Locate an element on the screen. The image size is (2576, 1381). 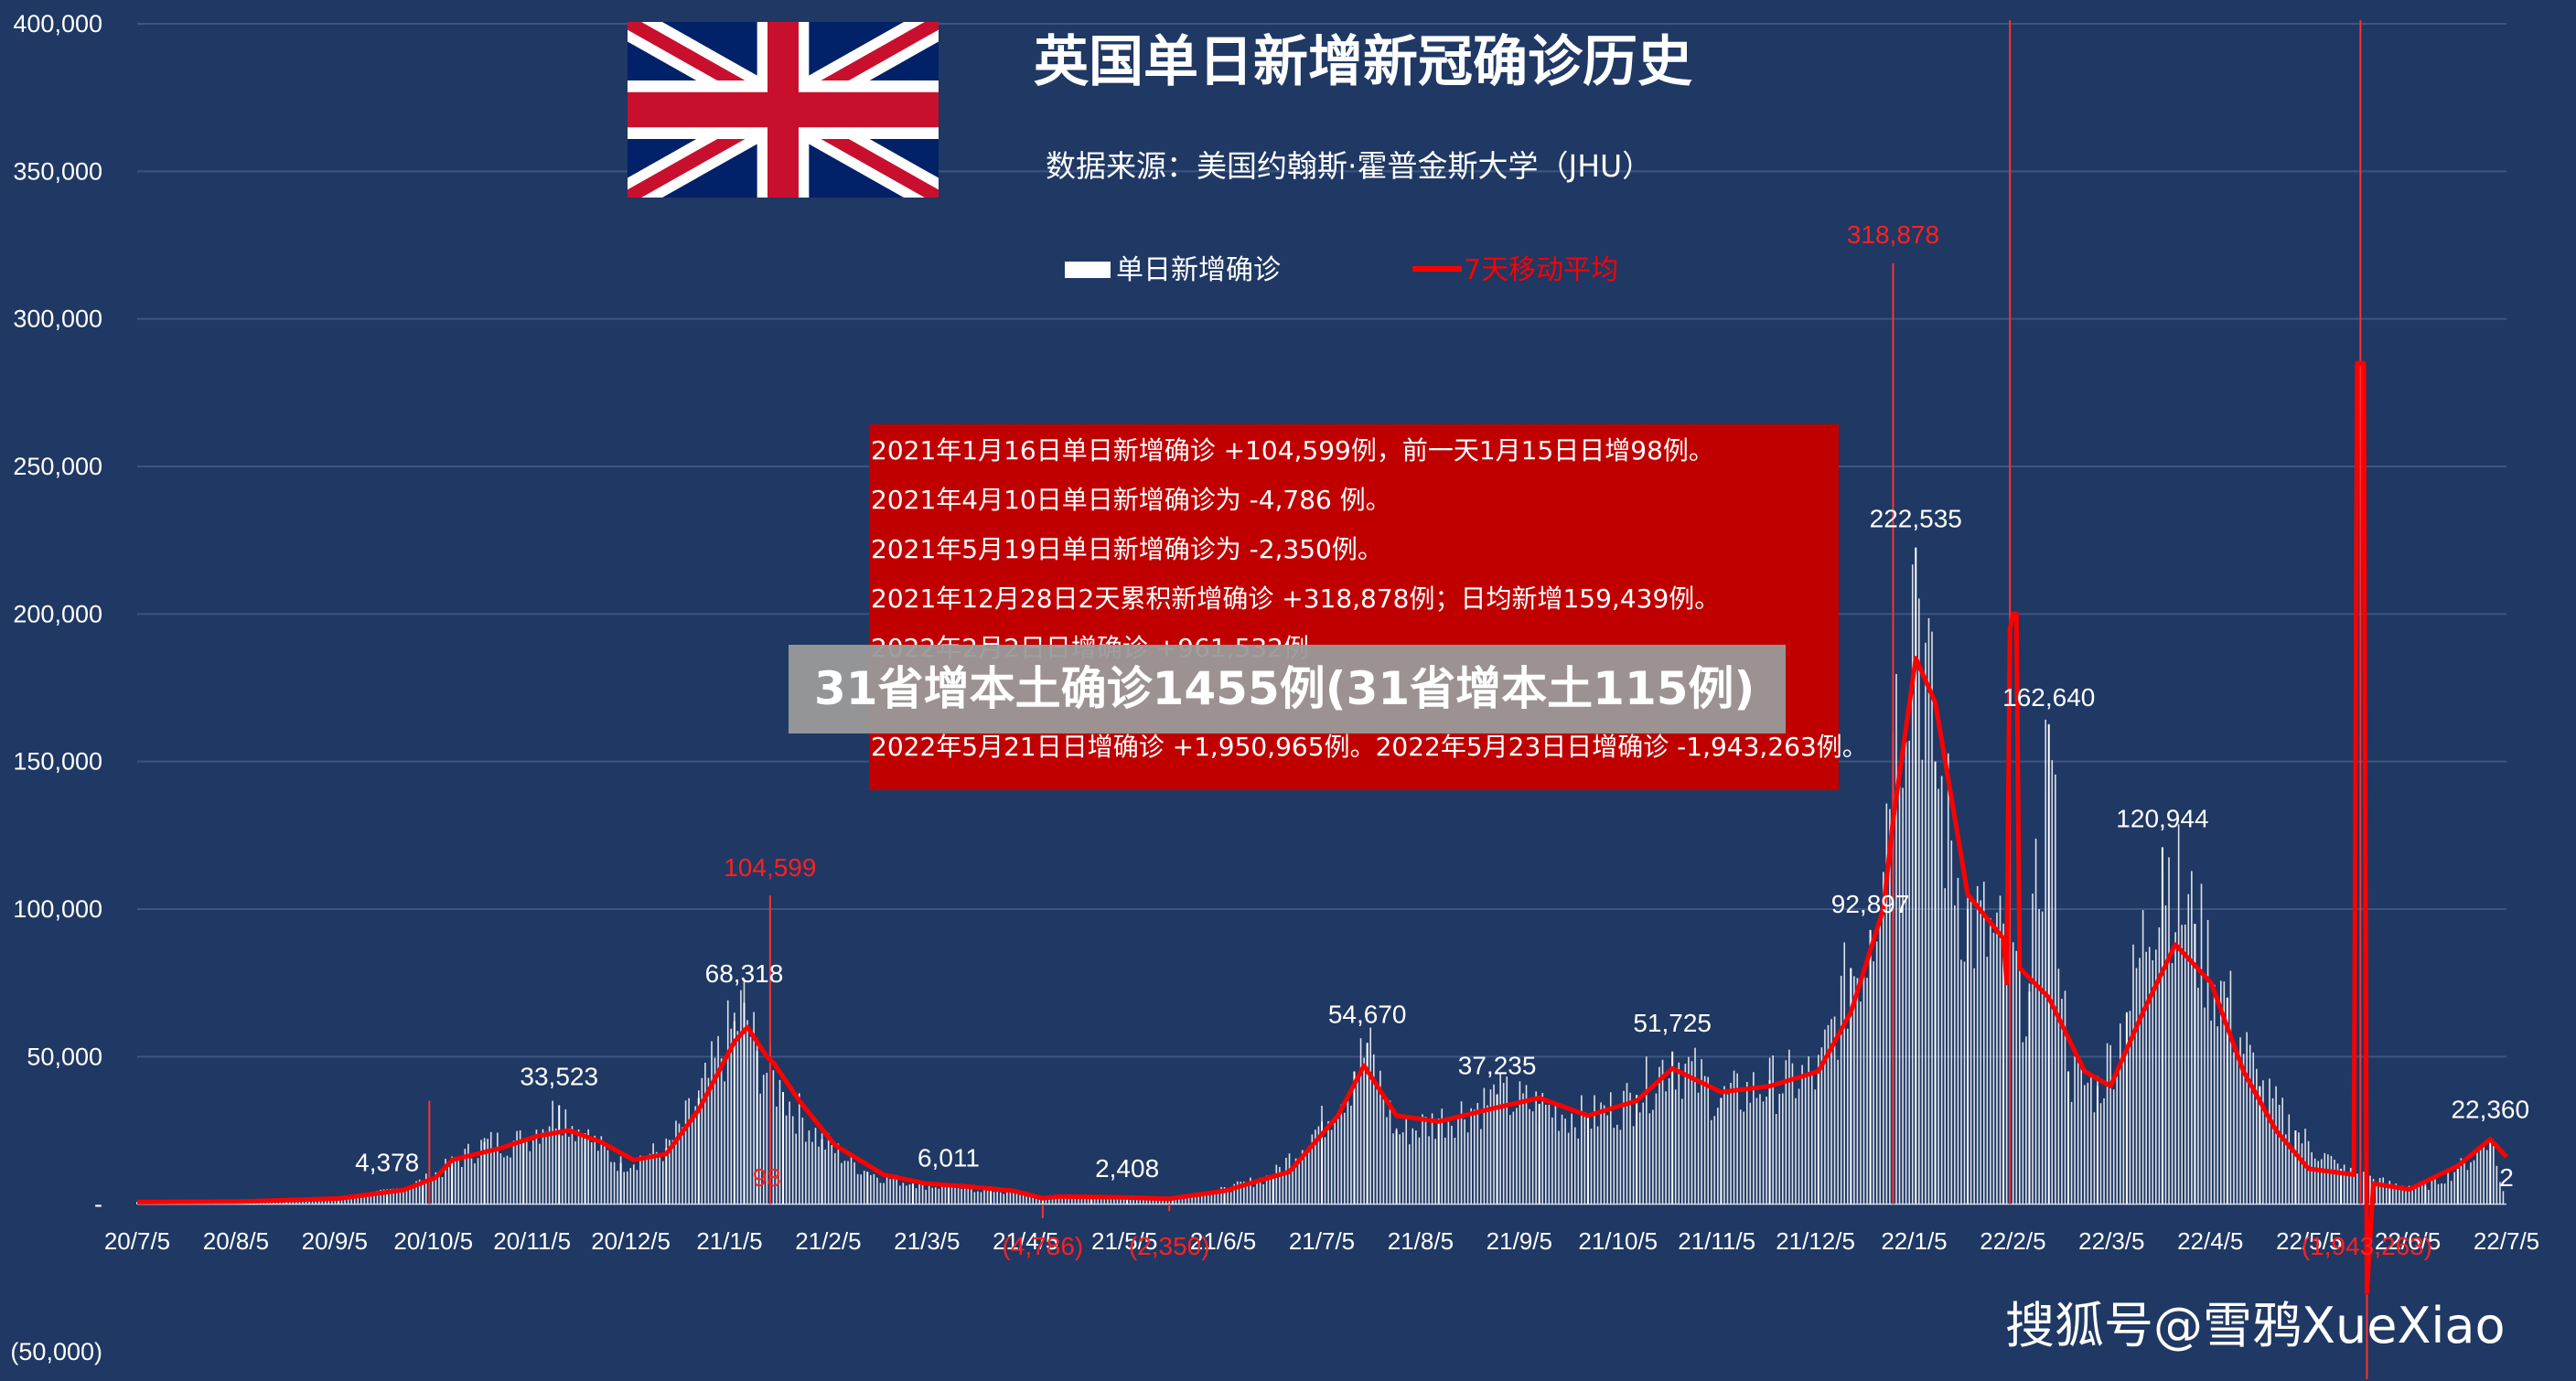
data-label: 2,408 is located at coordinates (1127, 1169).